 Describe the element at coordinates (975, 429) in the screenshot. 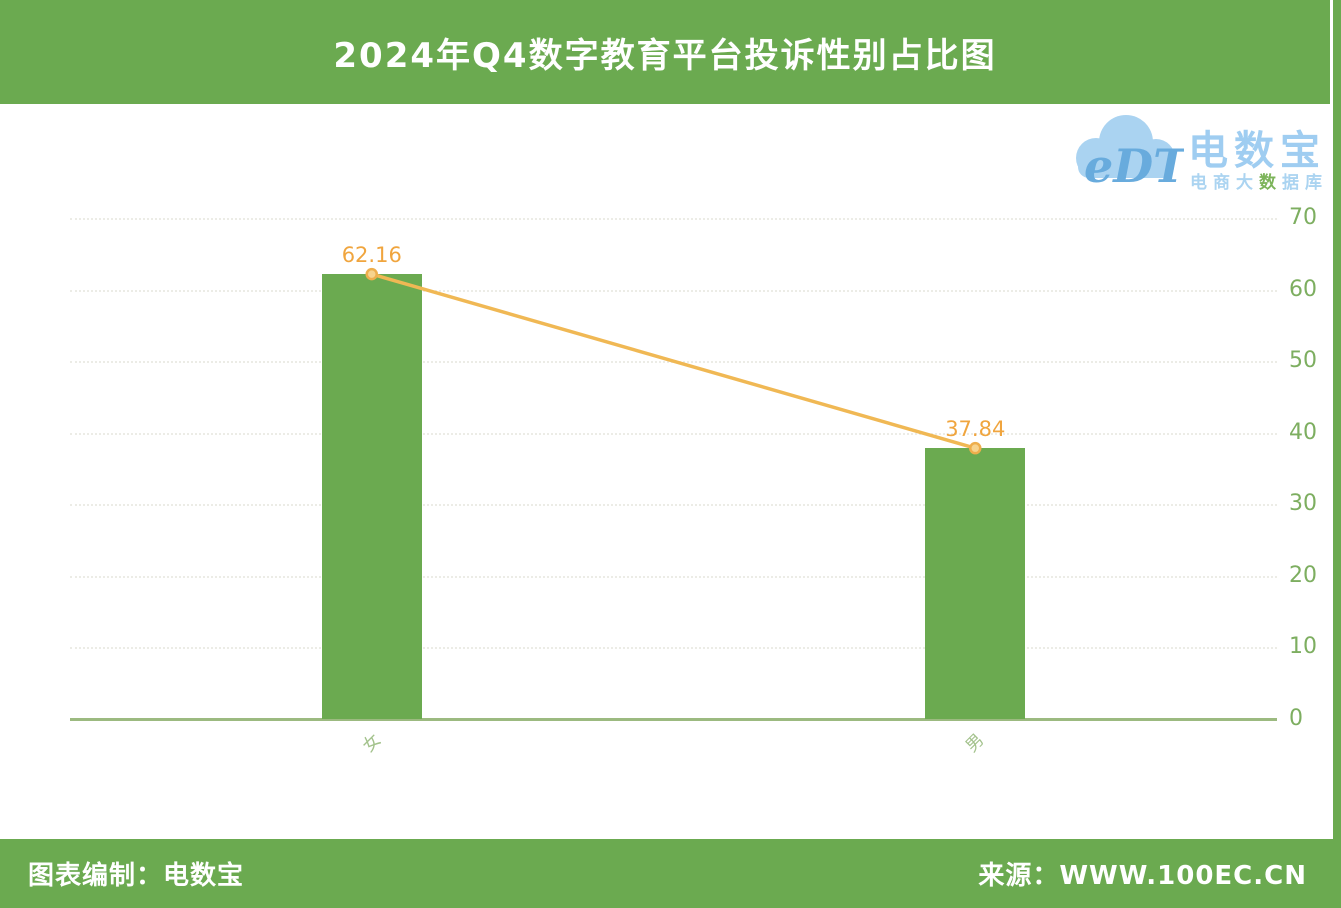

I see `data-label: 37.84` at that location.